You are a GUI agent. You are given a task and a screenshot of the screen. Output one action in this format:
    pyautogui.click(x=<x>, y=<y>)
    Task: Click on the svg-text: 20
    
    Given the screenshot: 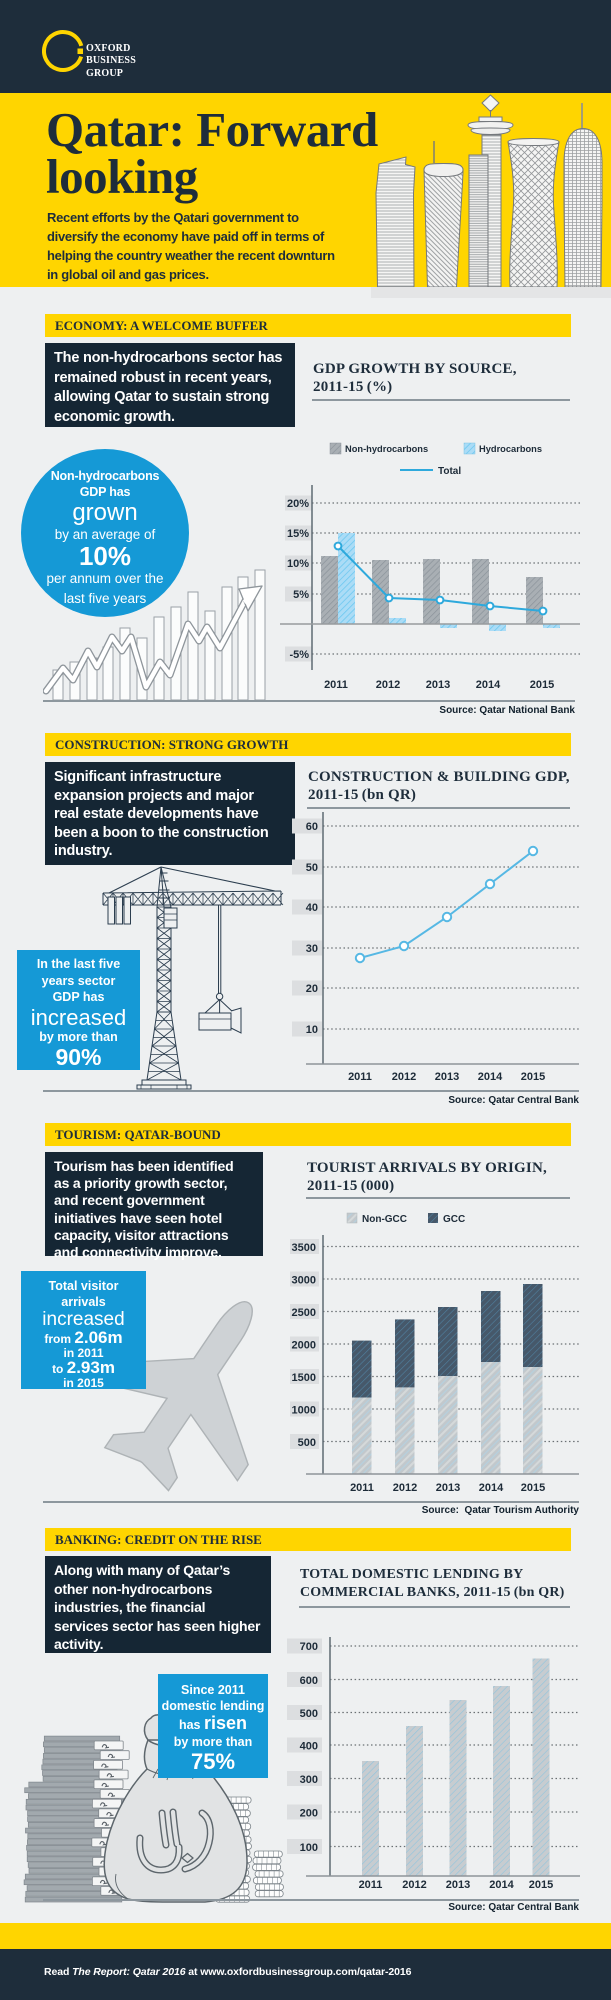 What is the action you would take?
    pyautogui.click(x=312, y=989)
    